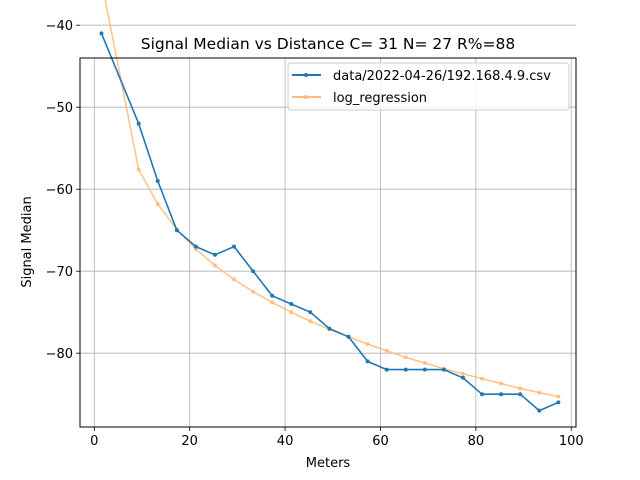 The height and width of the screenshot is (480, 640). Describe the element at coordinates (476, 441) in the screenshot. I see `x-tick-label: 80` at that location.